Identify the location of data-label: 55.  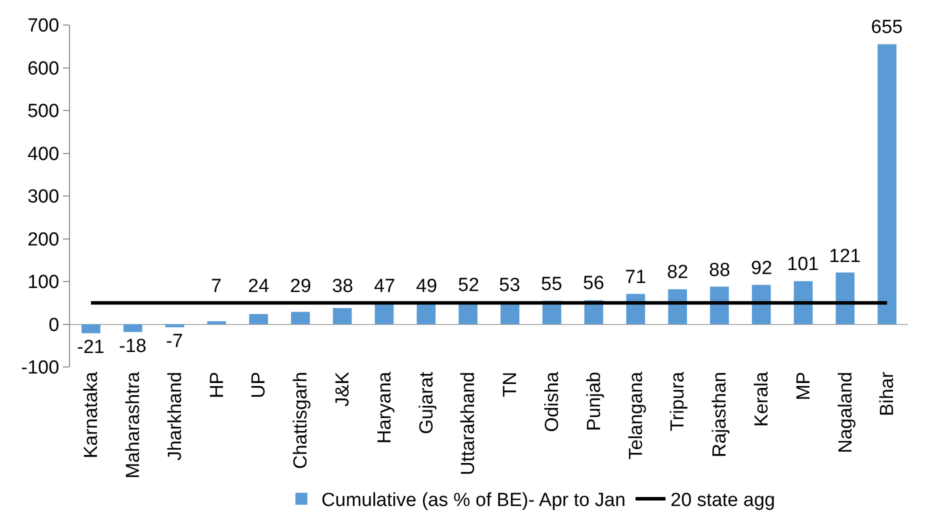
(551, 284).